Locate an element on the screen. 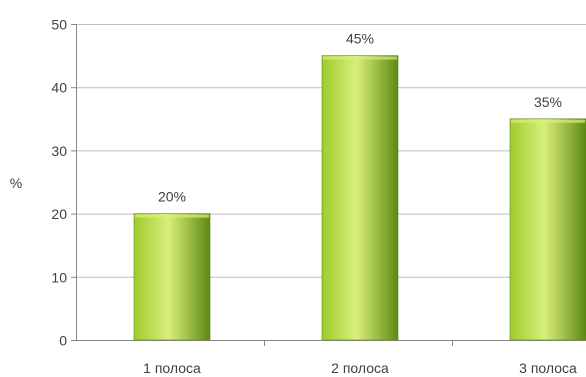  y-tick-label: 20 is located at coordinates (59, 214).